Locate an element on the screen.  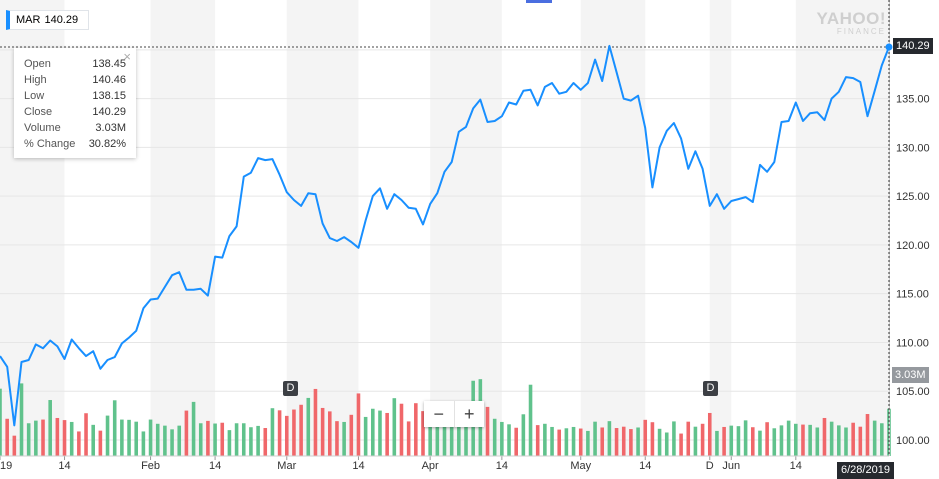
y-tick-label: 120.00 is located at coordinates (913, 246).